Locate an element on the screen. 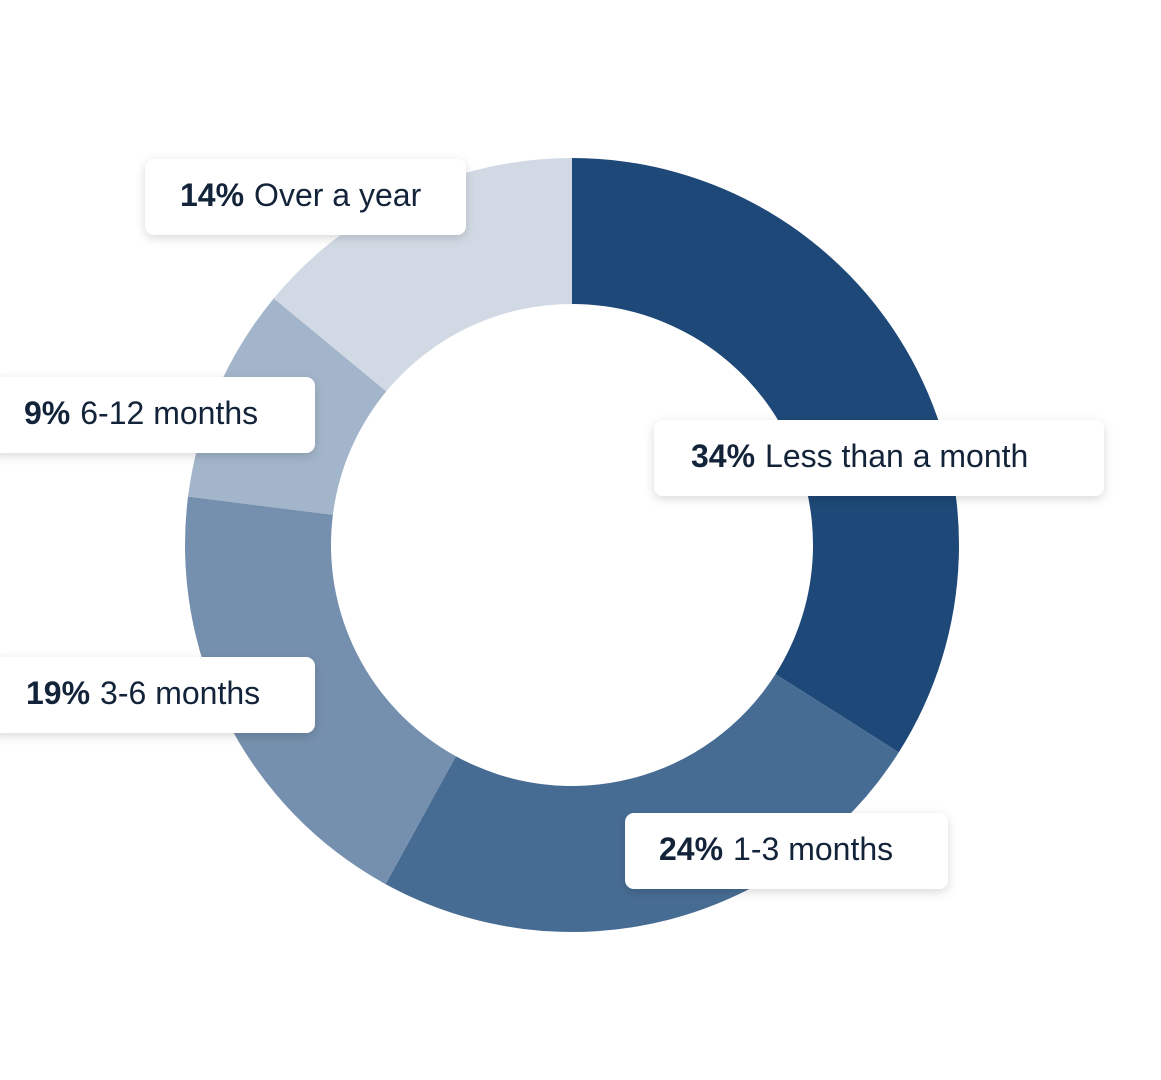  label-text: 19% 3-6 months is located at coordinates (143, 693).